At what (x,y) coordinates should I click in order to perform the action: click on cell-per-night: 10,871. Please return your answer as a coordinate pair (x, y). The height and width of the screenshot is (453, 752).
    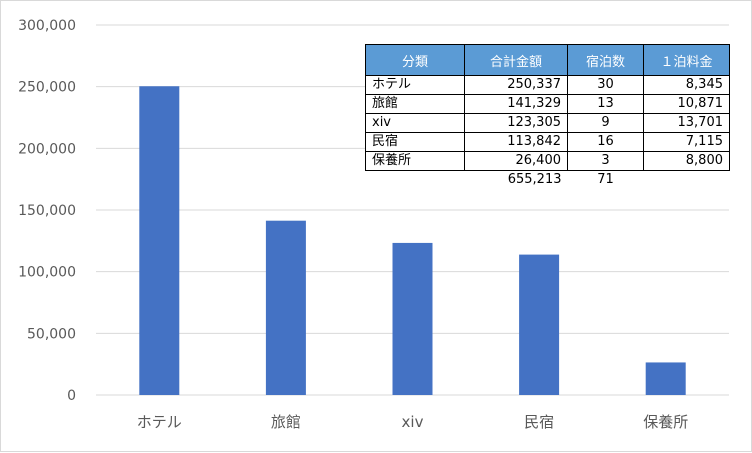
    Looking at the image, I should click on (686, 104).